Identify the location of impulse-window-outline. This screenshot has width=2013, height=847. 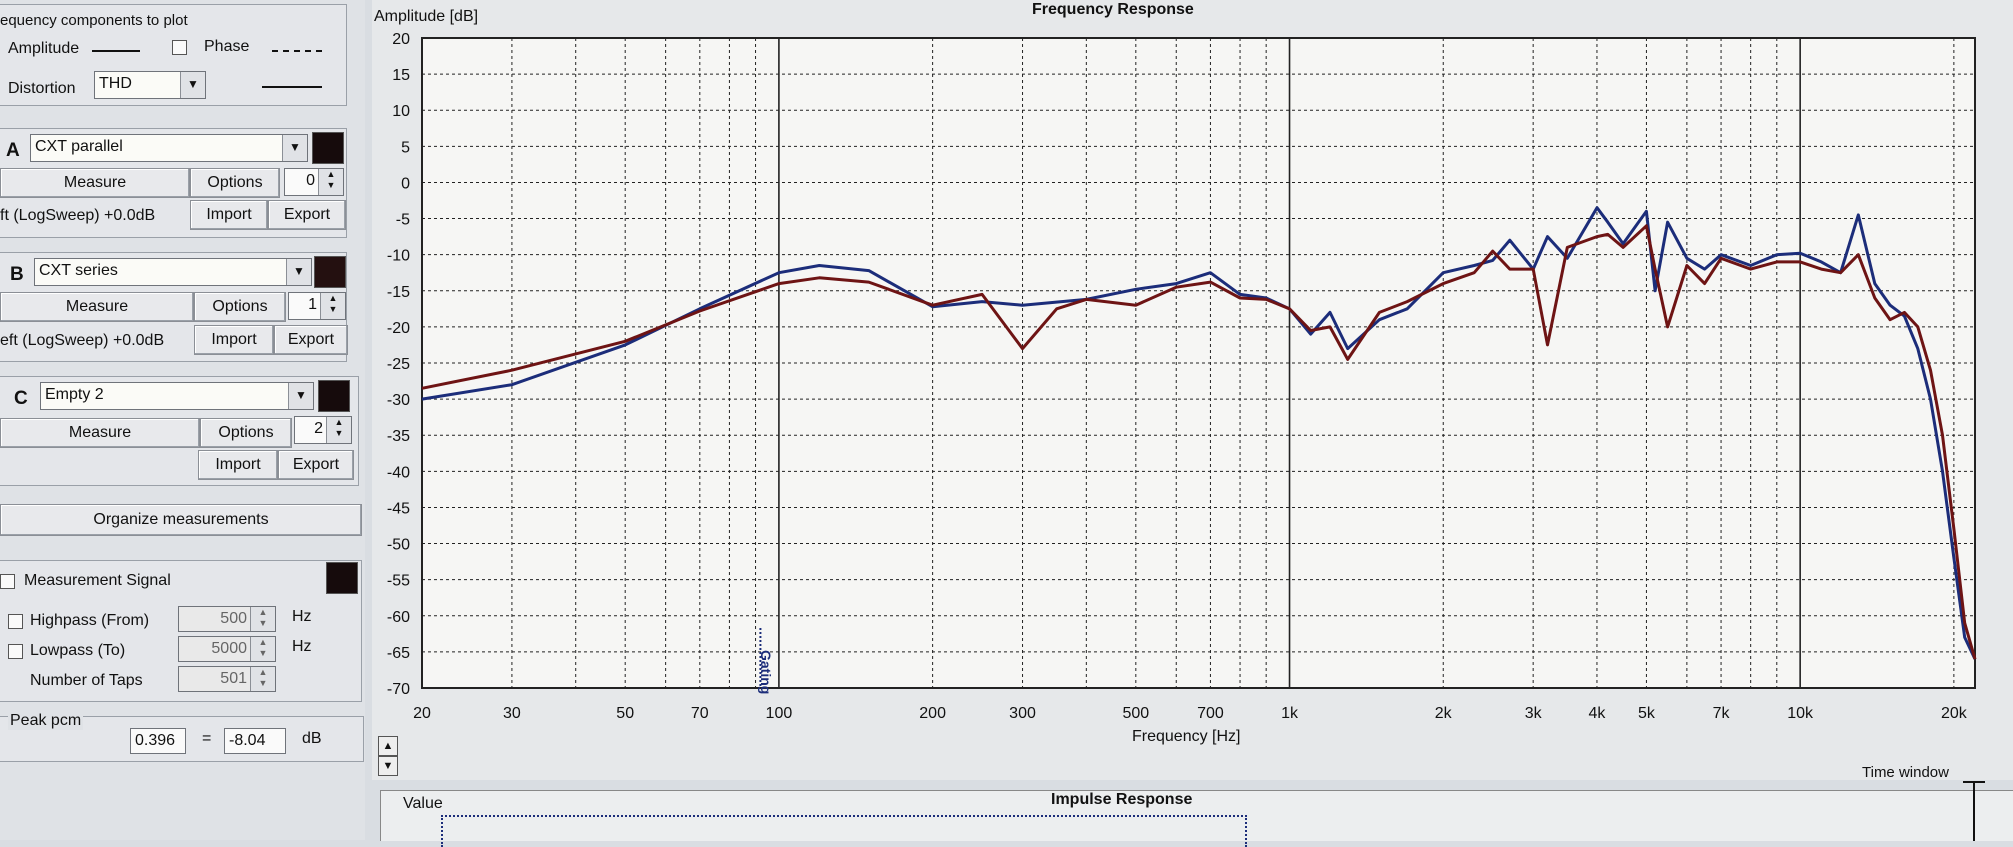
(844, 831).